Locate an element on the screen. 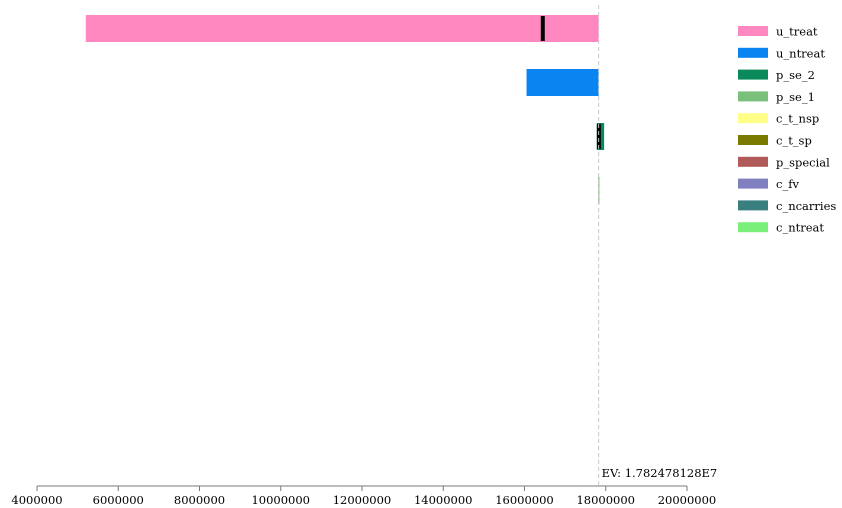  legend-label-c_t_nsp: c_t_nsp is located at coordinates (797, 119).